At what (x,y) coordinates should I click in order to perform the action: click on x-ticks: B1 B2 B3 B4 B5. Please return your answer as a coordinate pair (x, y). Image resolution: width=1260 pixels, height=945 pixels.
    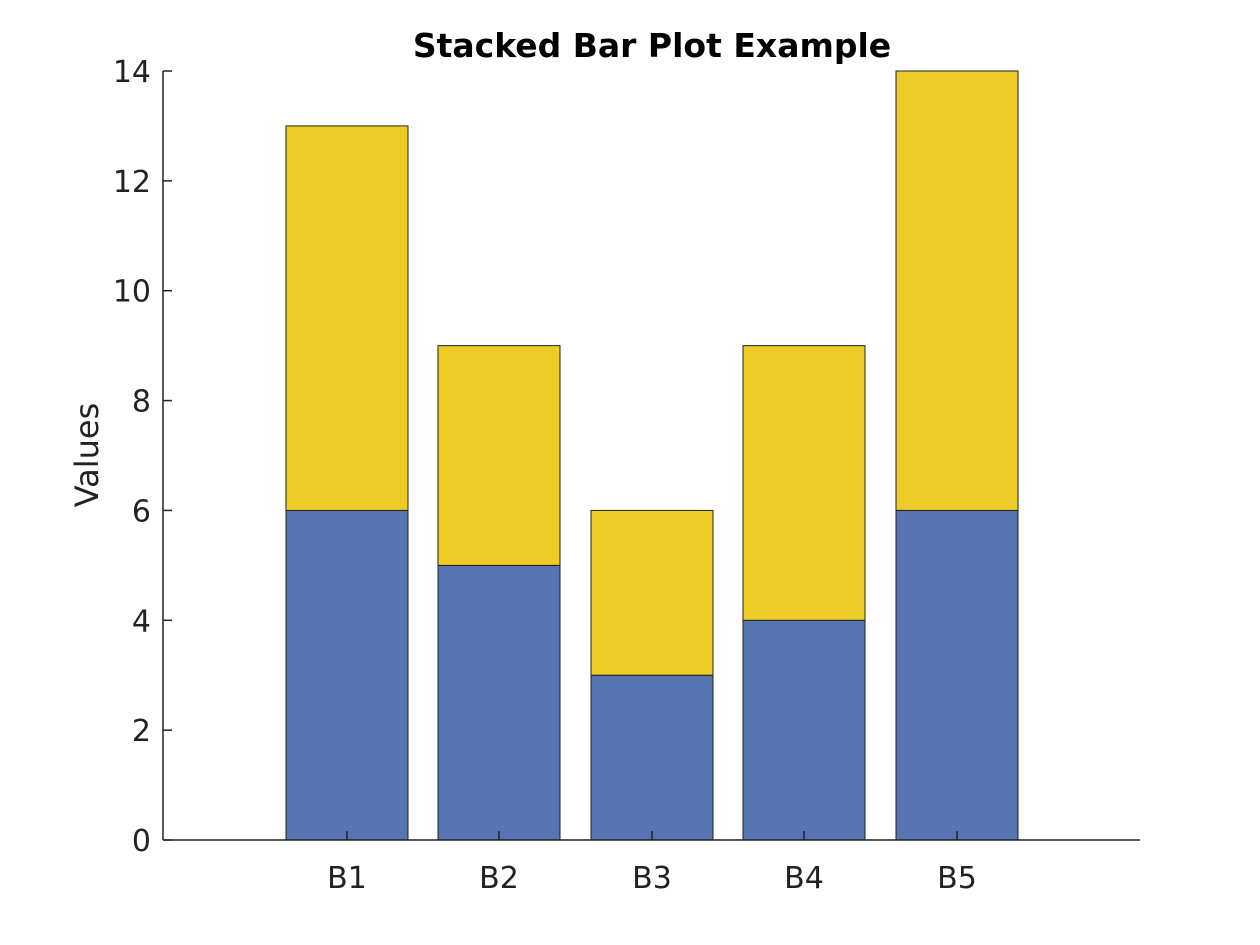
    Looking at the image, I should click on (652, 863).